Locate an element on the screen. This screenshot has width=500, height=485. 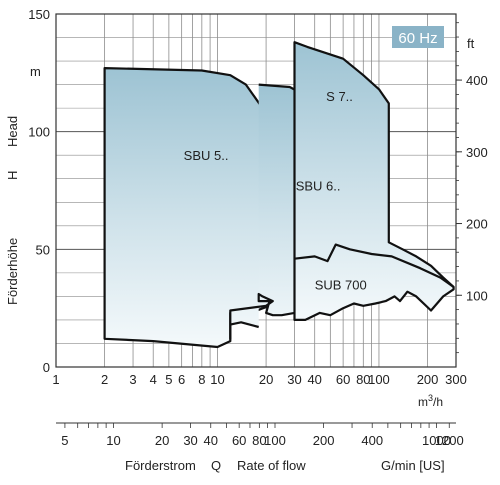
area-sub700 is located at coordinates (374, 265).